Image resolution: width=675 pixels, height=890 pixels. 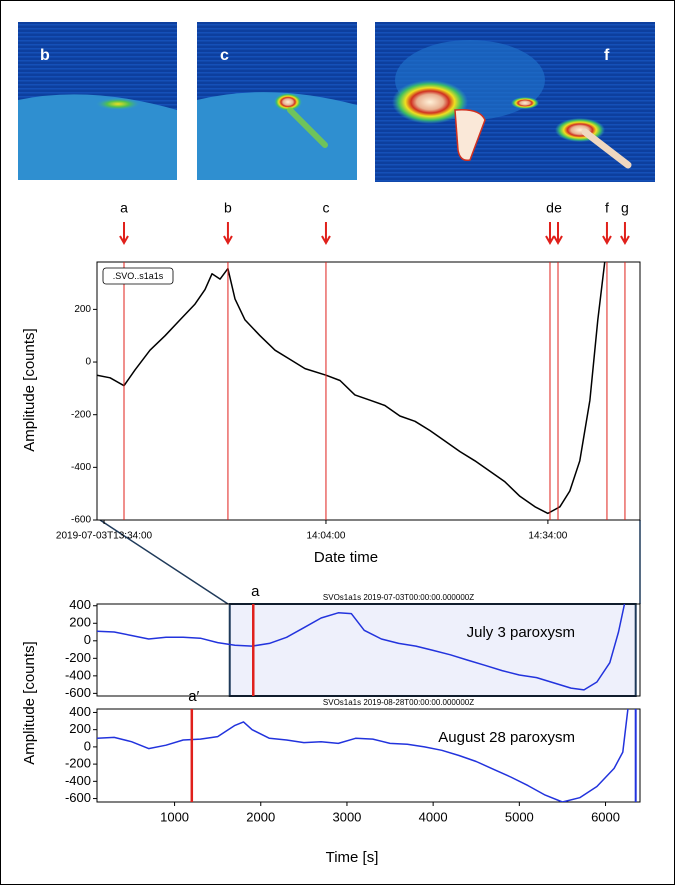 I want to click on event-label: c, so click(x=325, y=208).